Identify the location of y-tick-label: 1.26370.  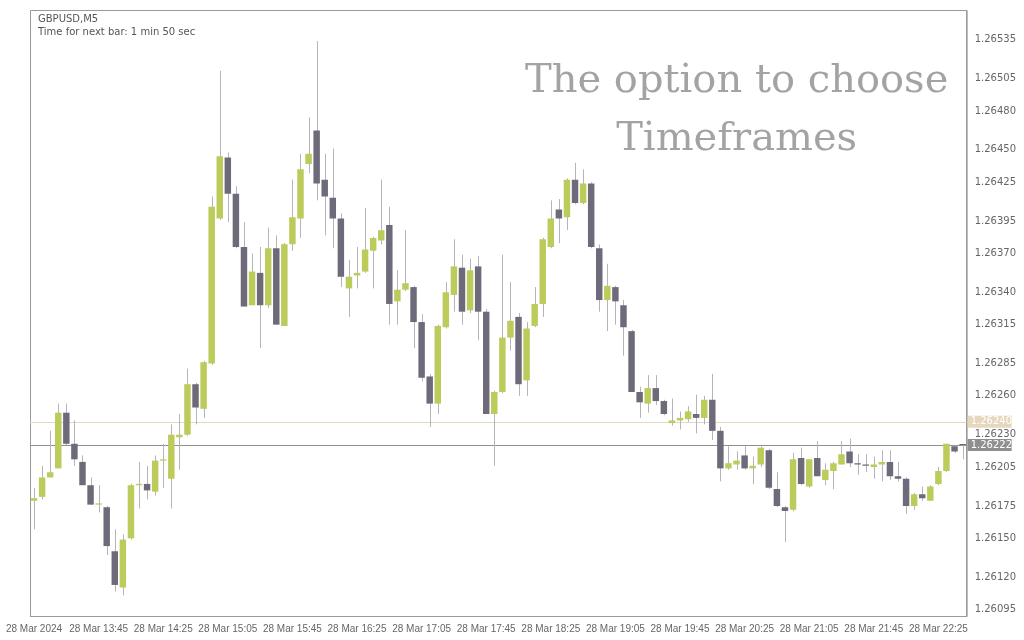
(995, 253).